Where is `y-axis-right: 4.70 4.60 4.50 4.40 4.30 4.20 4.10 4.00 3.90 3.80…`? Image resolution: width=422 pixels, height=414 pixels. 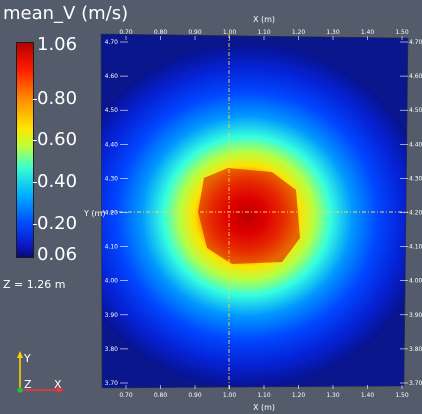
y-axis-right: 4.70 4.60 4.50 4.40 4.30 4.20 4.10 4.00 3.90 3.80… is located at coordinates (411, 213).